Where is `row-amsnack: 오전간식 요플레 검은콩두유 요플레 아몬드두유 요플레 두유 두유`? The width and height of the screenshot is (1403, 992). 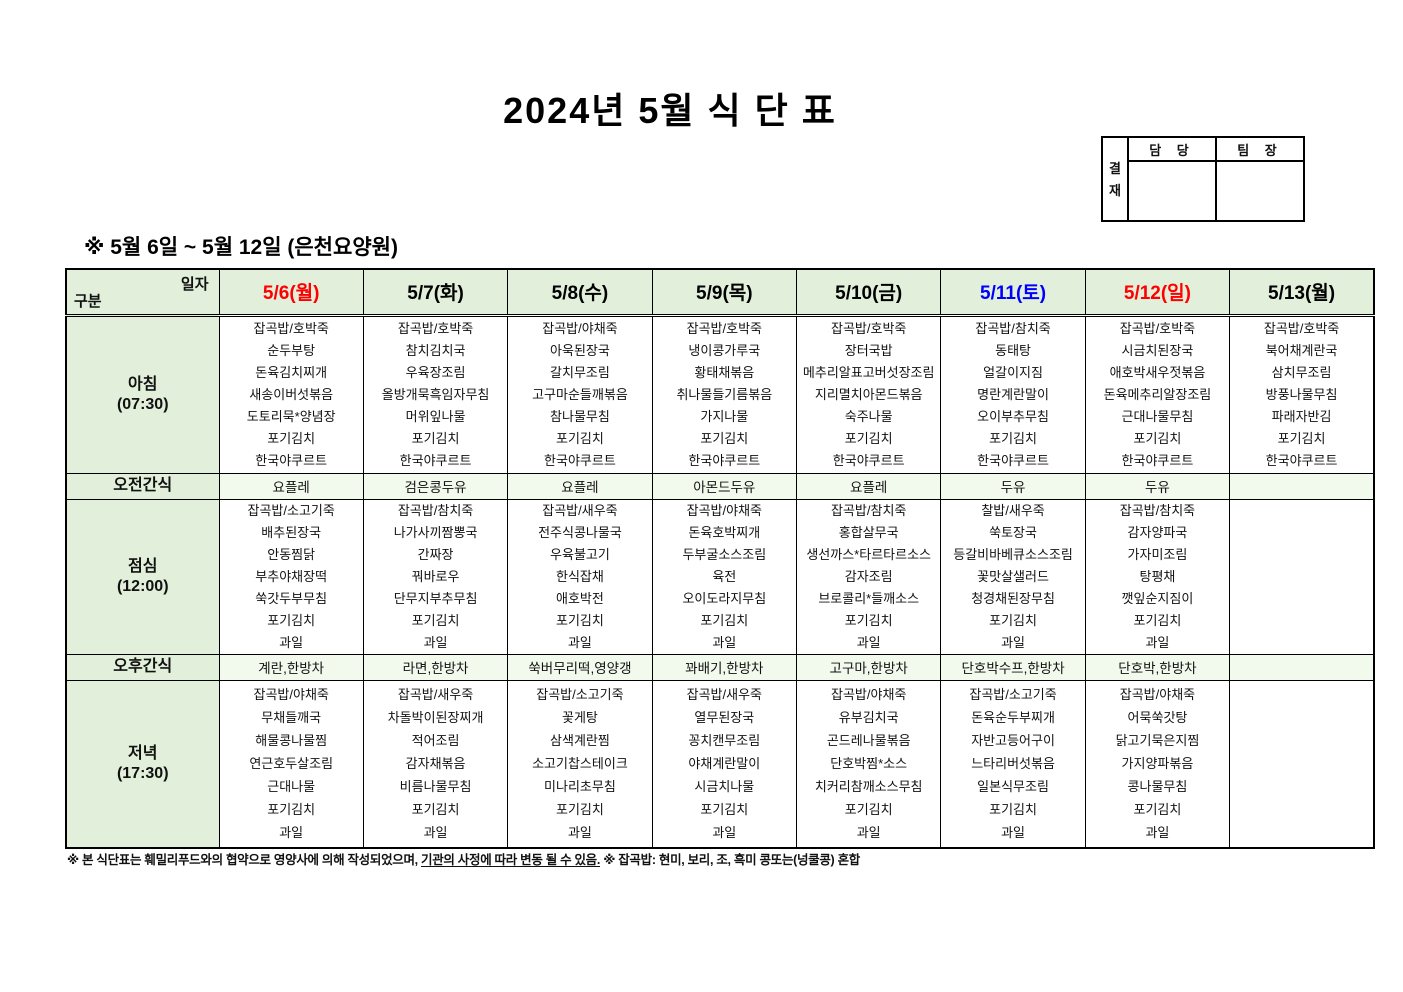 row-amsnack: 오전간식 요플레 검은콩두유 요플레 아몬드두유 요플레 두유 두유 is located at coordinates (720, 486).